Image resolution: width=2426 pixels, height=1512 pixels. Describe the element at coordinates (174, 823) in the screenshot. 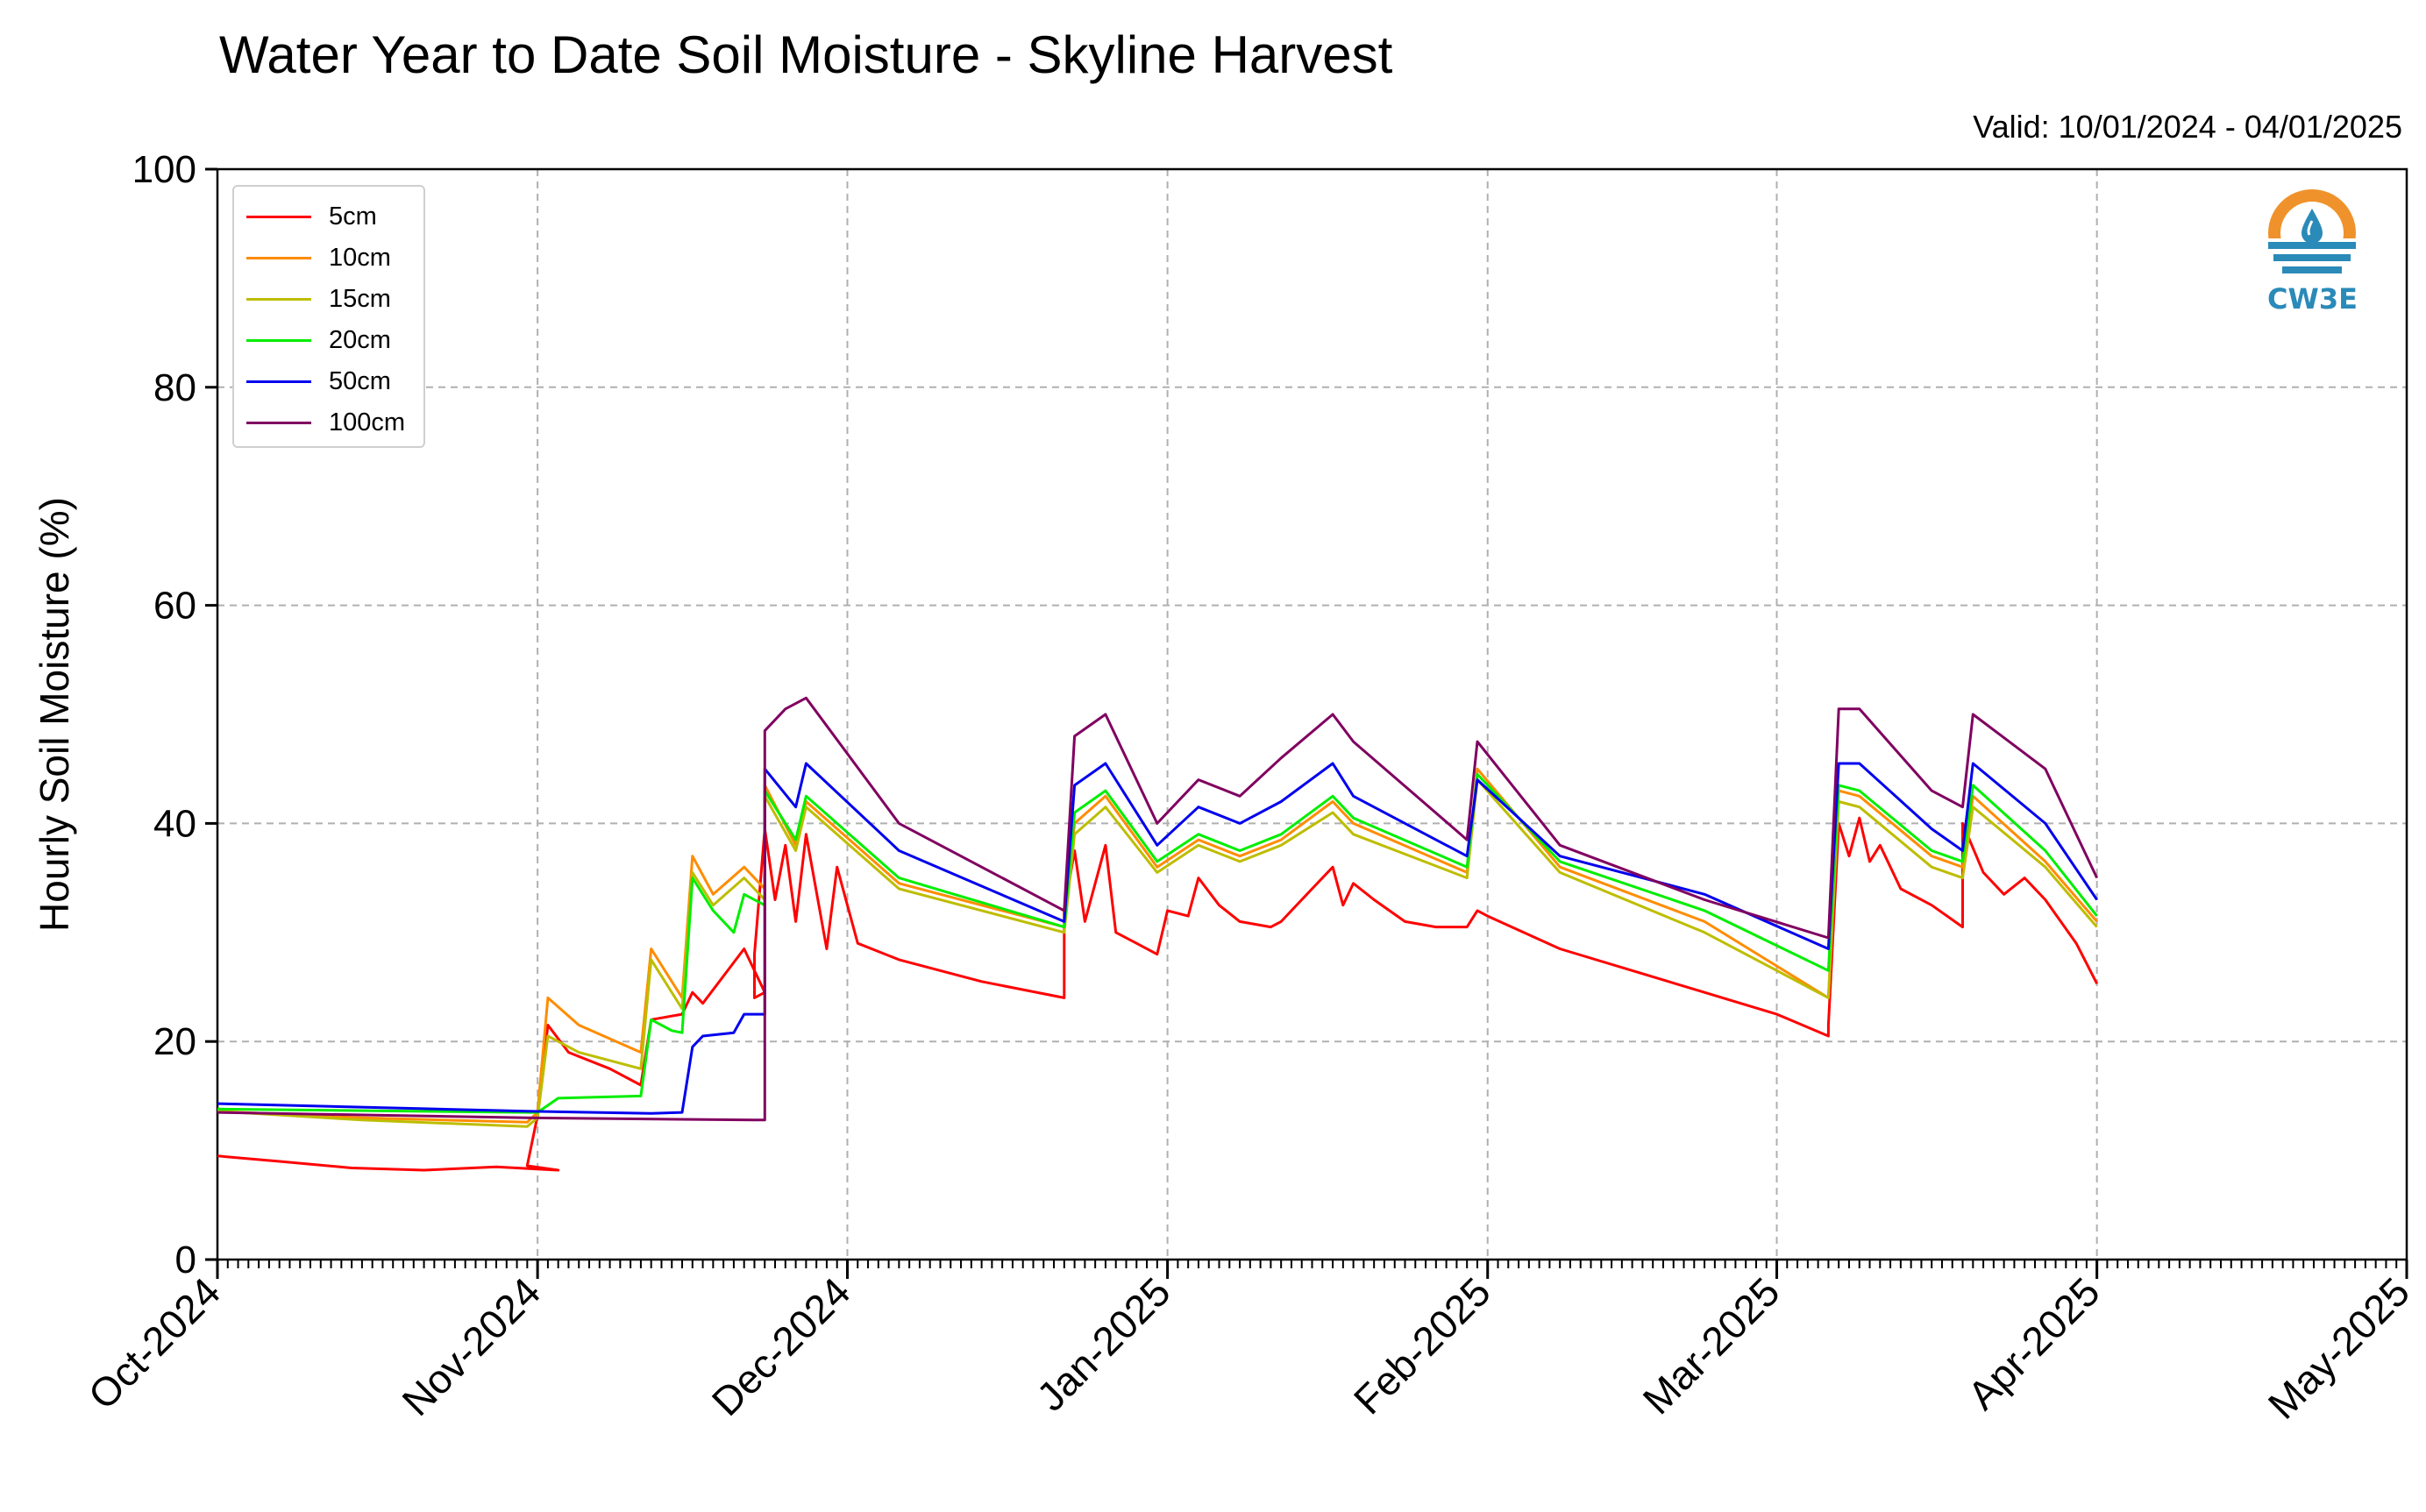

I see `y-tick-label: 40` at that location.